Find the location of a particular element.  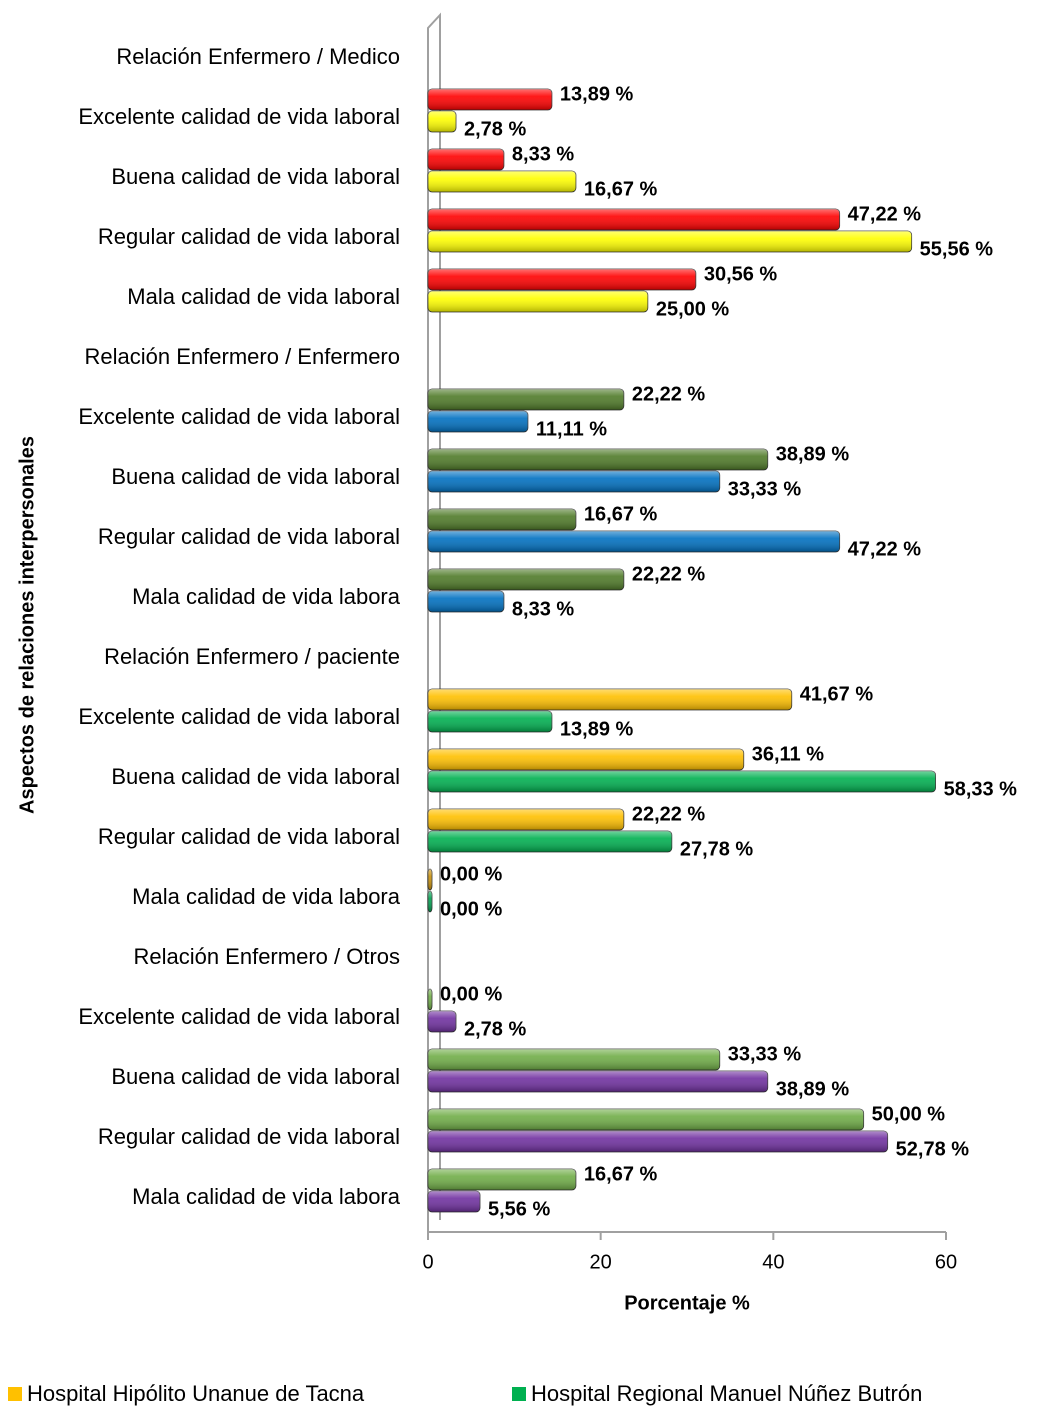

x-tick-label: 60 is located at coordinates (946, 1262).